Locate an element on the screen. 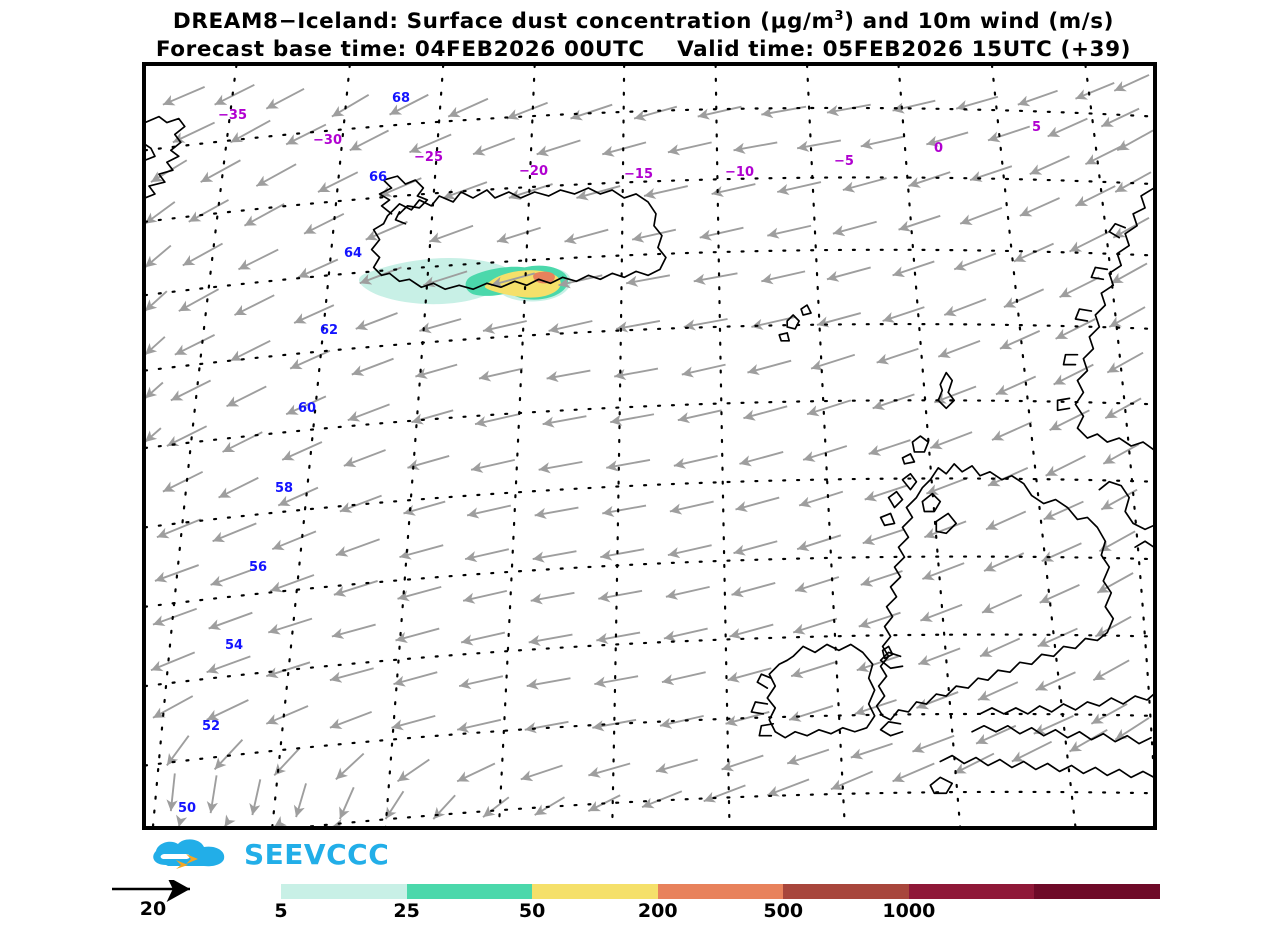  colorbar-tick: 25 is located at coordinates (406, 911).